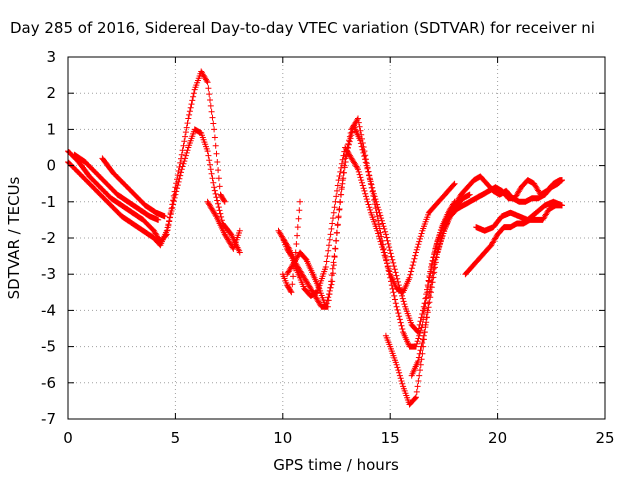 The image size is (640, 480). Describe the element at coordinates (51, 93) in the screenshot. I see `y-tick-label: 2` at that location.